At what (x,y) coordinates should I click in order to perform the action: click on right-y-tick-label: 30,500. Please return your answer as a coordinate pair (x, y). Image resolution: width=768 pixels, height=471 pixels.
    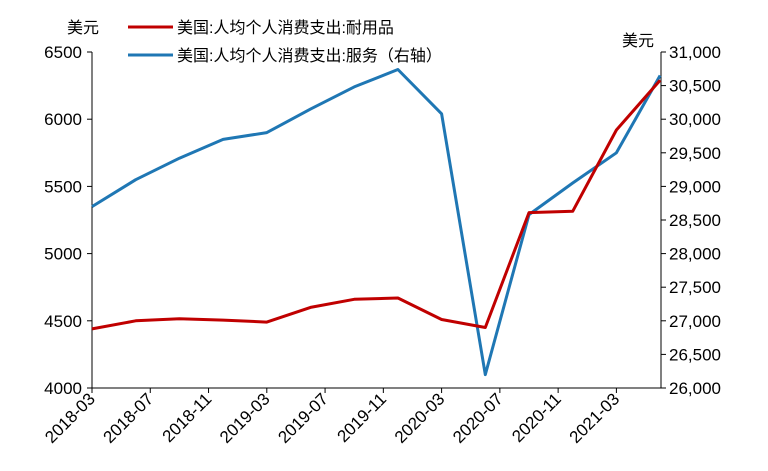
    Looking at the image, I should click on (695, 86).